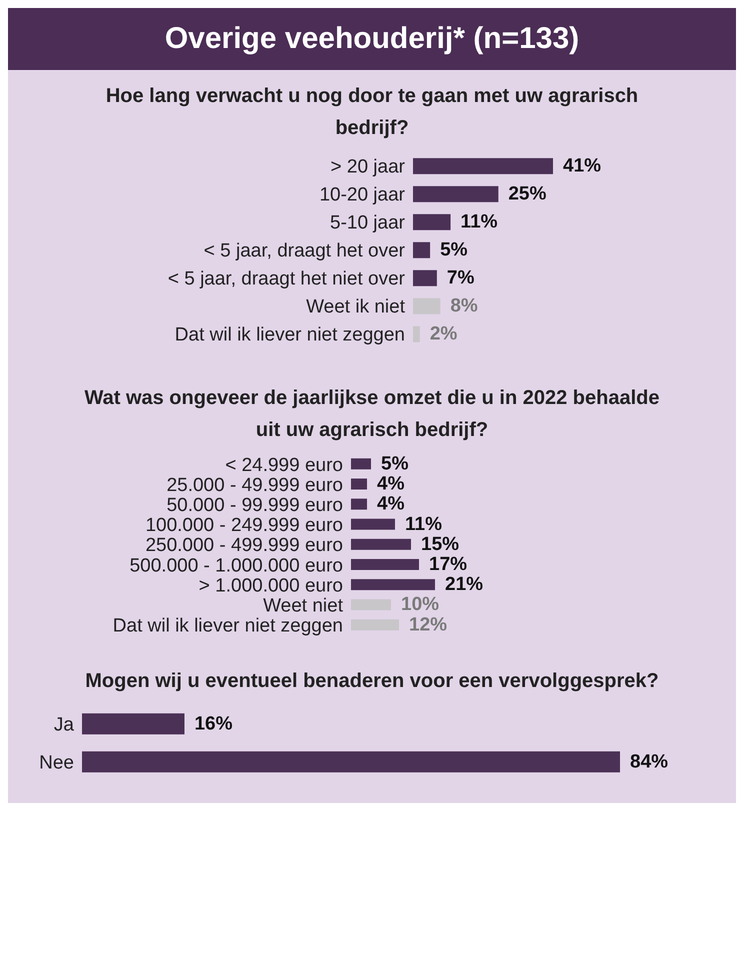  What do you see at coordinates (460, 278) in the screenshot?
I see `data-label: 7%` at bounding box center [460, 278].